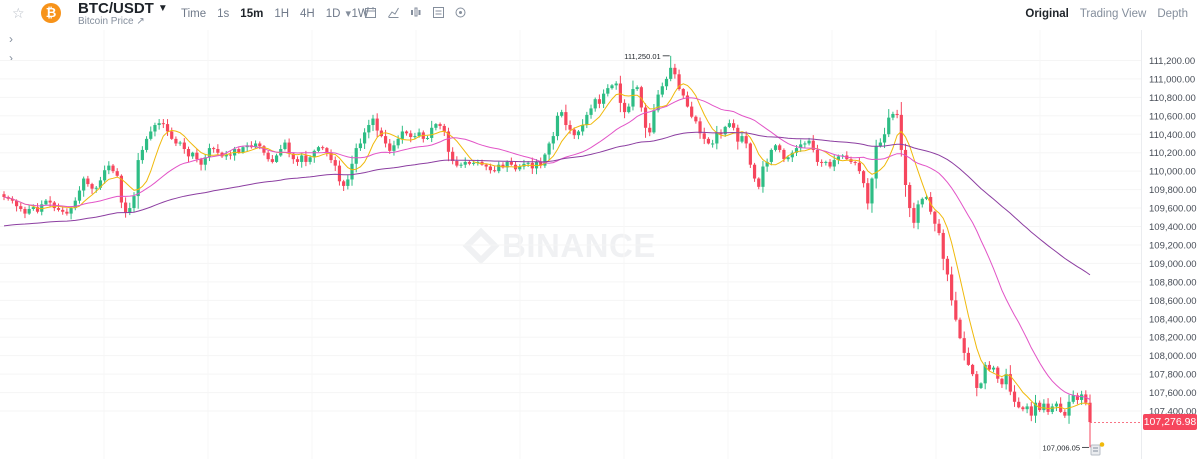 The image size is (1200, 459). I want to click on coin-price-link: Bitcoin Price ↗, so click(111, 21).